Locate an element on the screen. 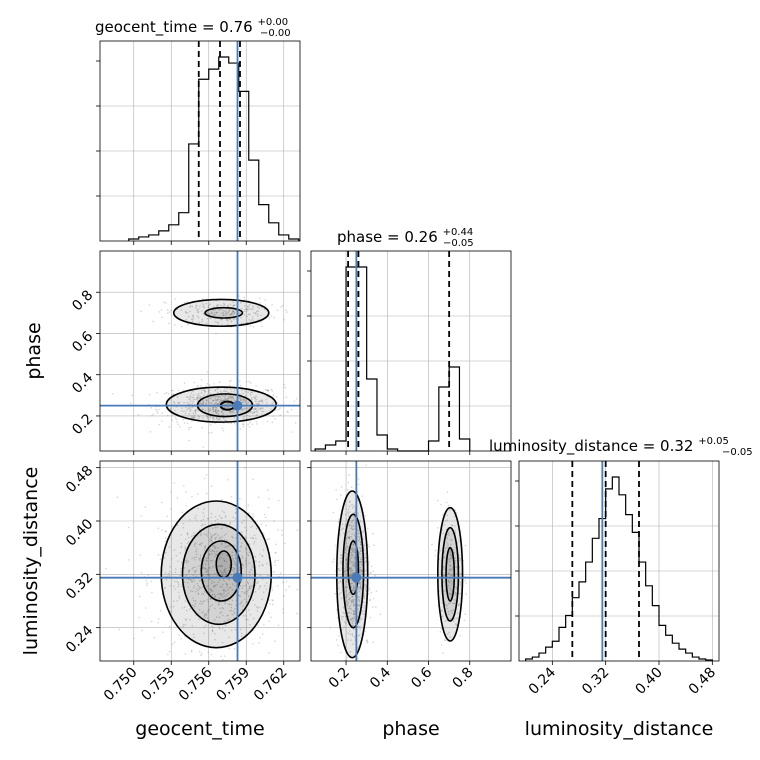 The image size is (760, 760). x-tick-label: 0.750 is located at coordinates (121, 685).